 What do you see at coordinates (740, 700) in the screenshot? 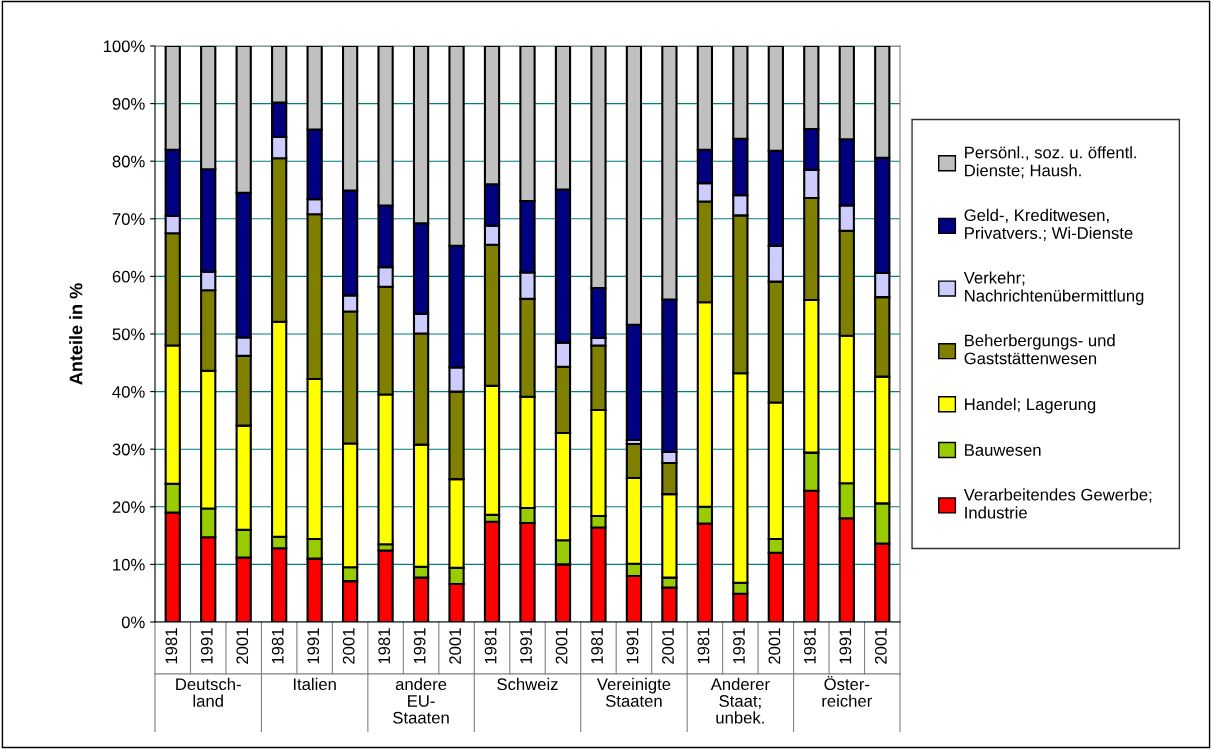
I see `text: Anderer Staat; unbek.` at bounding box center [740, 700].